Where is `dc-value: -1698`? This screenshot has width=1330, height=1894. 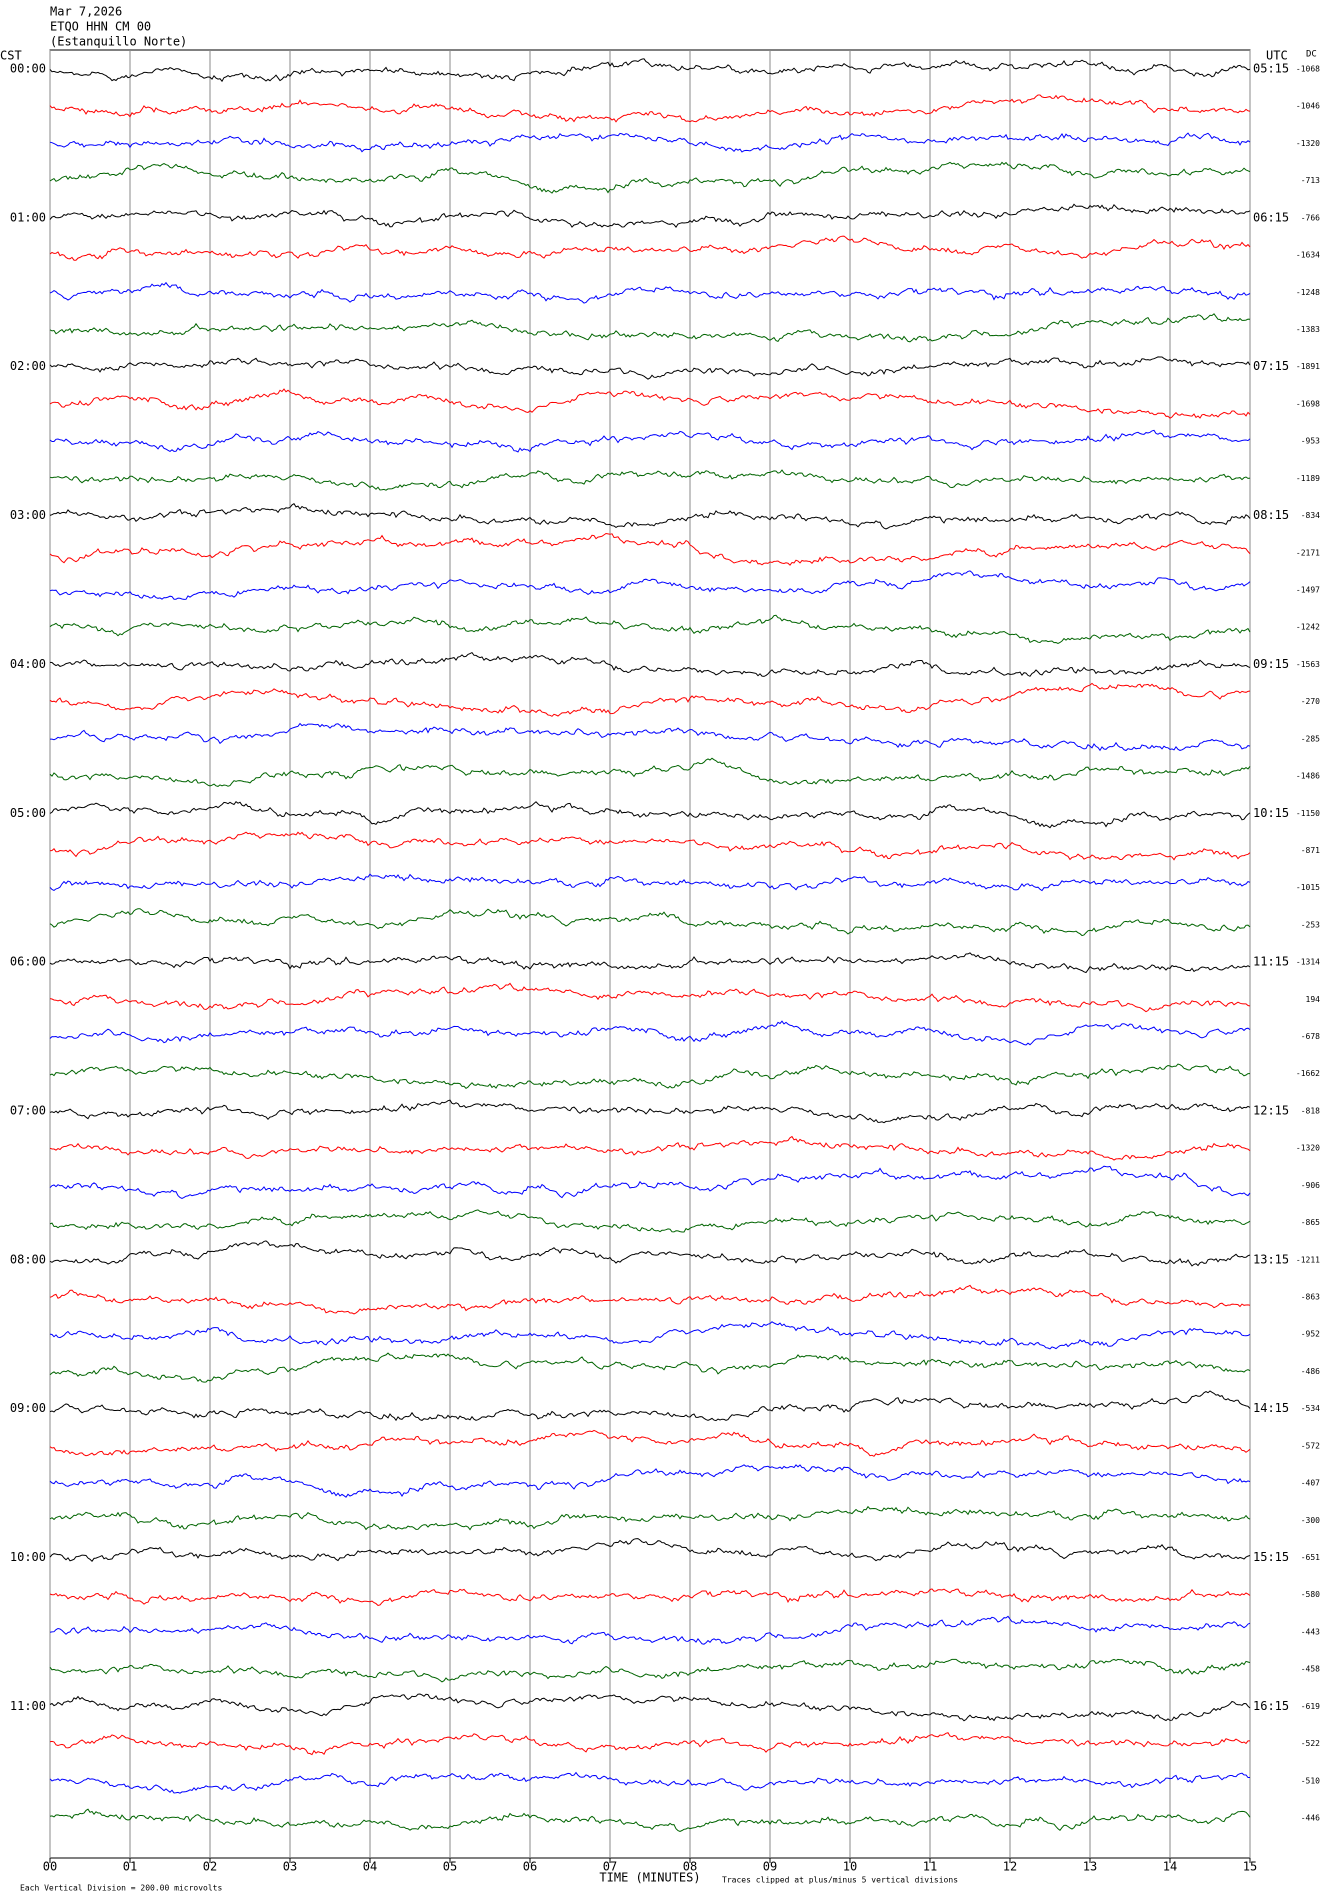 dc-value: -1698 is located at coordinates (1308, 403).